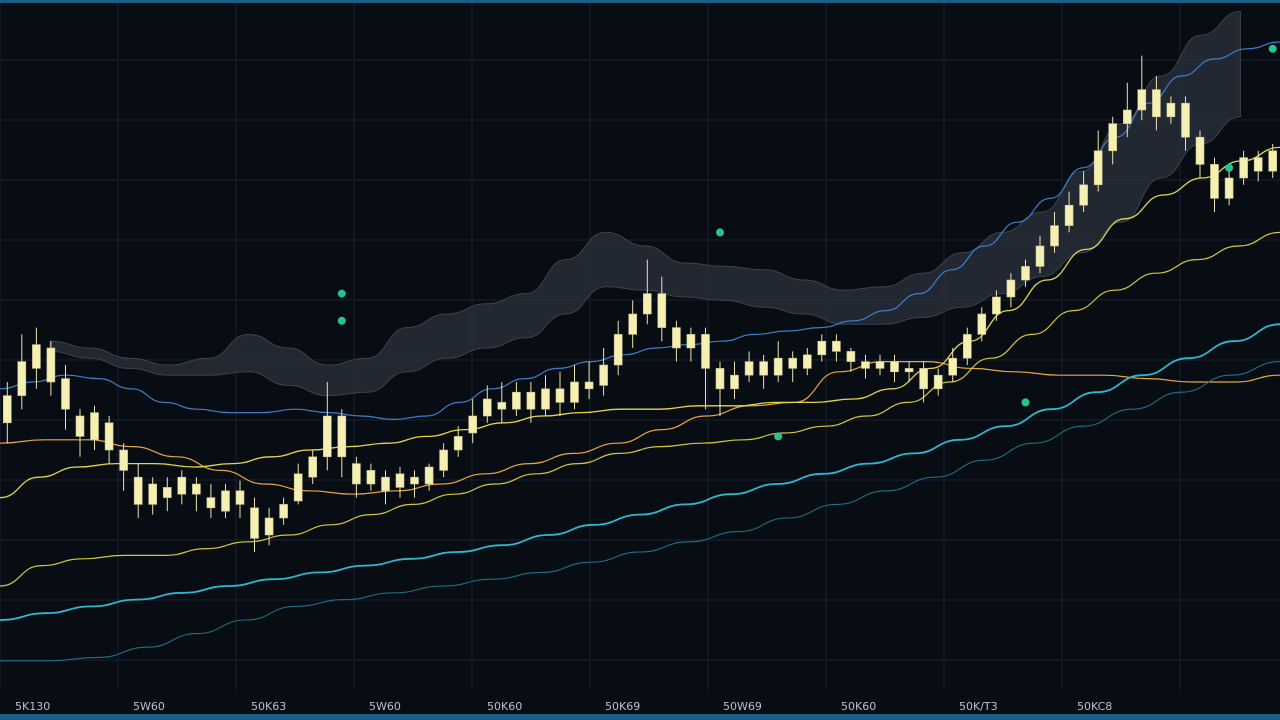 This screenshot has width=1280, height=720. I want to click on top-border, so click(640, 1).